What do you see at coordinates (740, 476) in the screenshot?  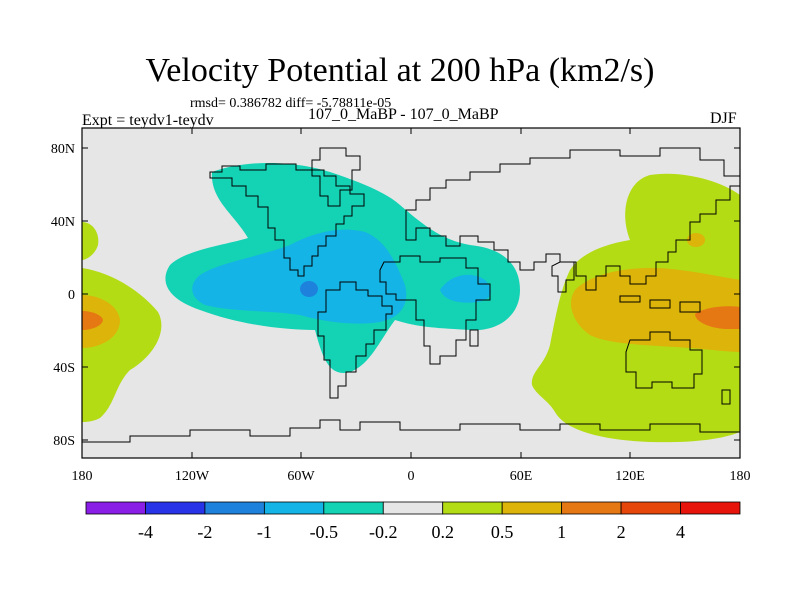 I see `lon-label-180e: 180` at bounding box center [740, 476].